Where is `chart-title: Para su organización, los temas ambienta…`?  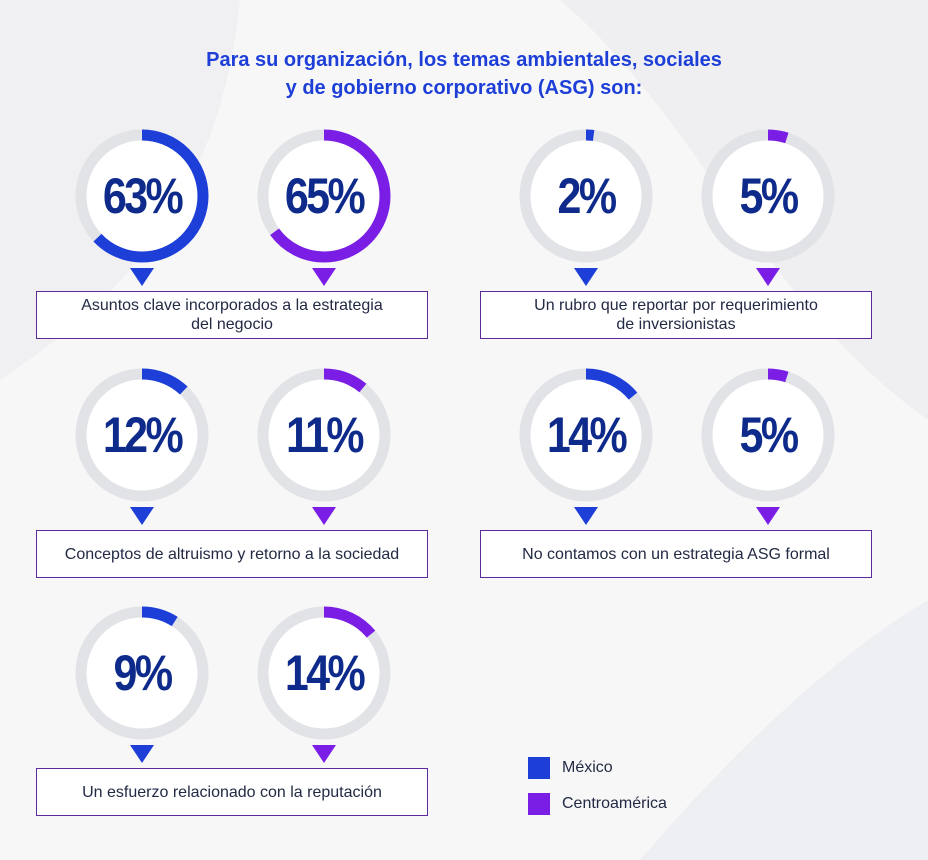
chart-title: Para su organización, los temas ambienta… is located at coordinates (464, 74).